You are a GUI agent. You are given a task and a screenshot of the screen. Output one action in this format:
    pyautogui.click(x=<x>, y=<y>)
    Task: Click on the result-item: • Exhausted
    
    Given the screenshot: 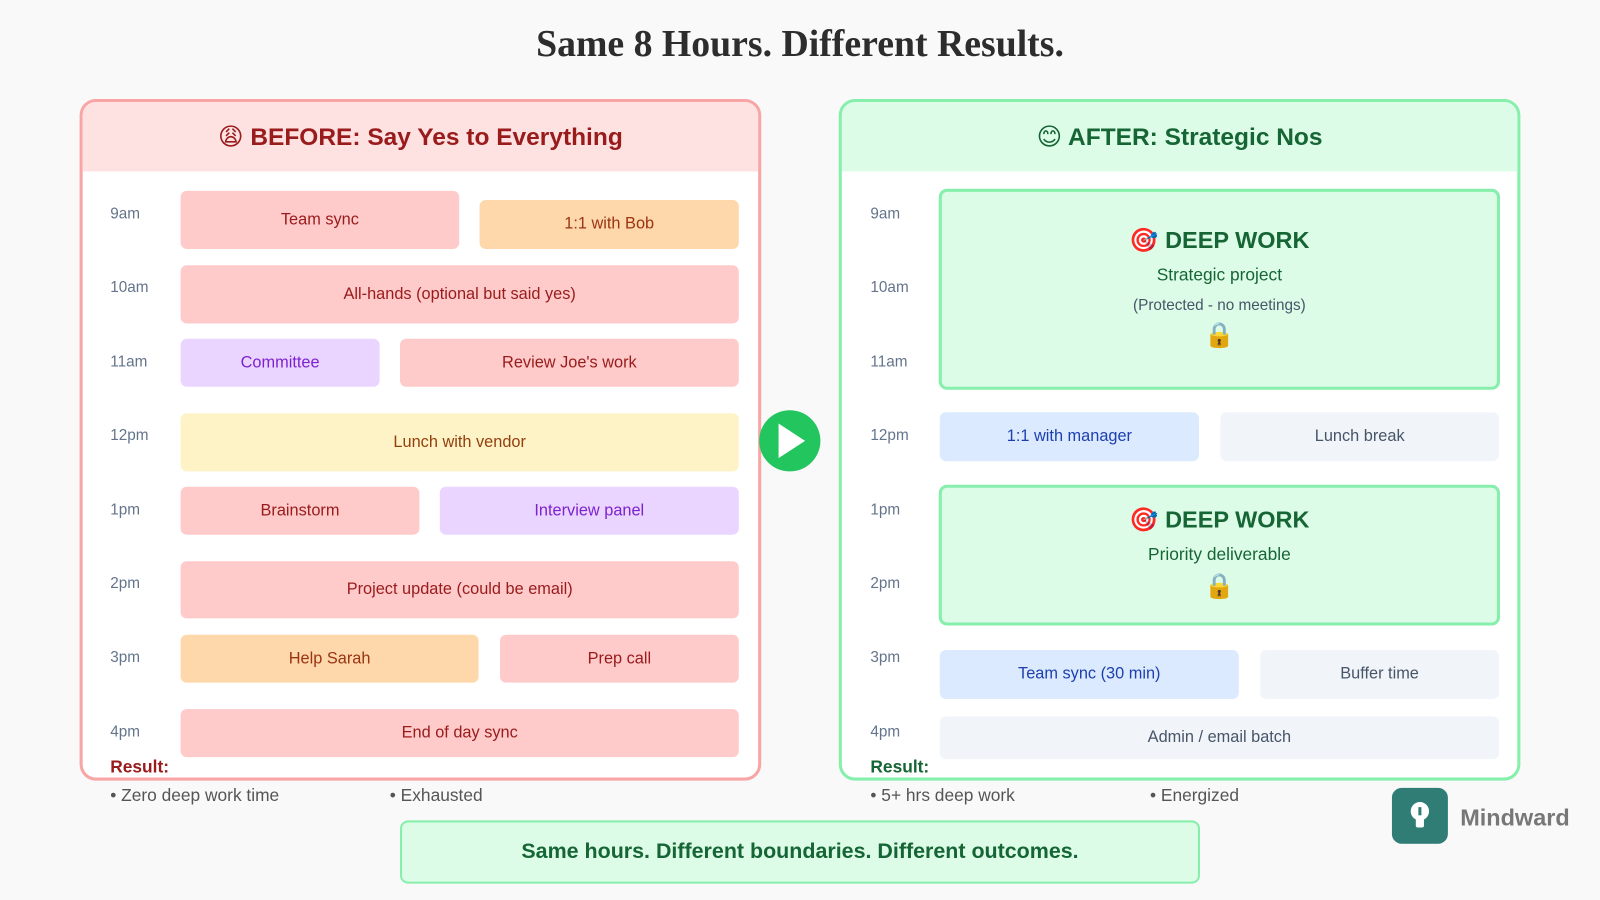 What is the action you would take?
    pyautogui.click(x=436, y=795)
    